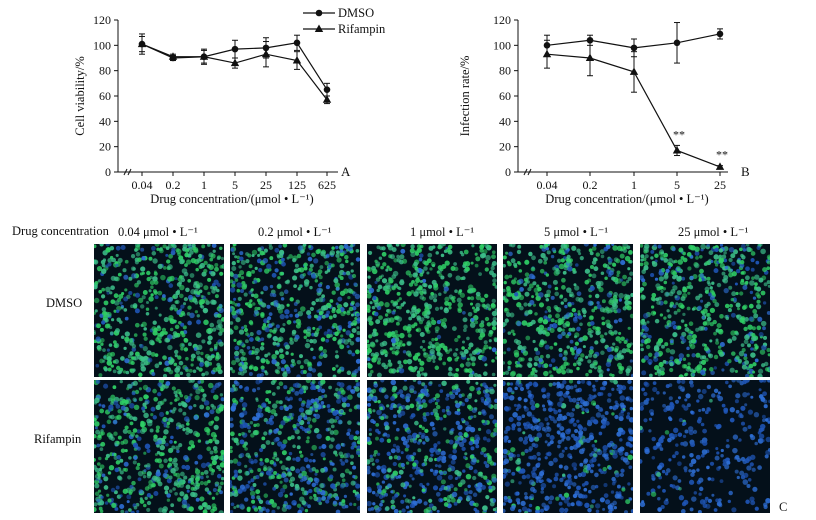 This screenshot has height=520, width=816. What do you see at coordinates (60, 231) in the screenshot?
I see `header-drug-concentration: Drug concentration` at bounding box center [60, 231].